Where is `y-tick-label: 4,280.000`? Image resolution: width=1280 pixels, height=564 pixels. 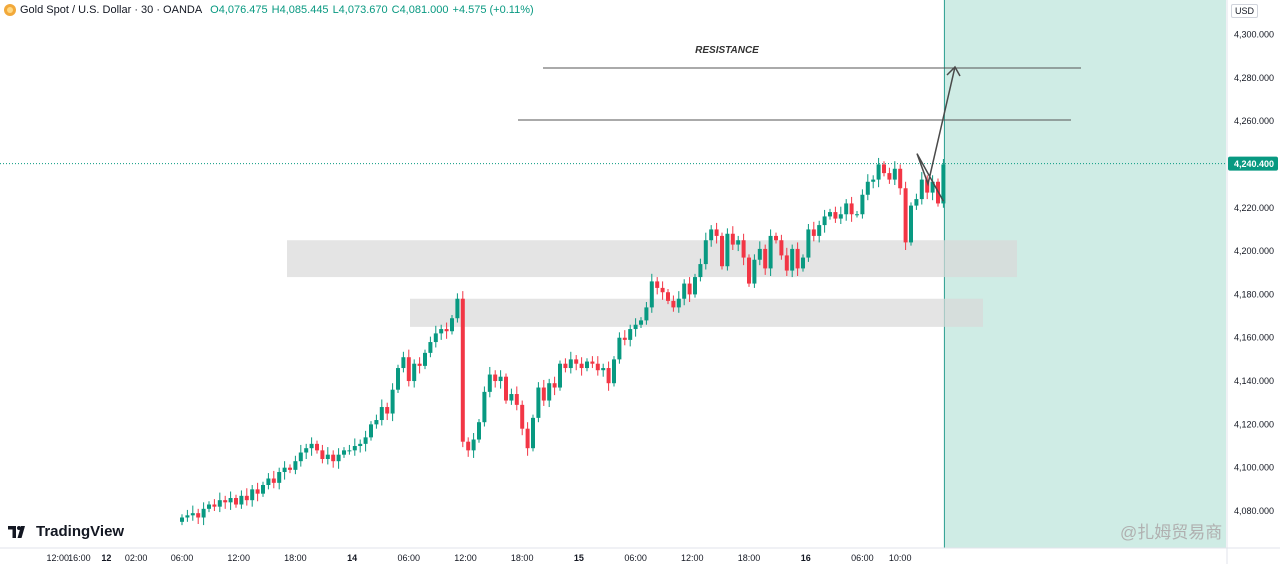 y-tick-label: 4,280.000 is located at coordinates (1254, 78).